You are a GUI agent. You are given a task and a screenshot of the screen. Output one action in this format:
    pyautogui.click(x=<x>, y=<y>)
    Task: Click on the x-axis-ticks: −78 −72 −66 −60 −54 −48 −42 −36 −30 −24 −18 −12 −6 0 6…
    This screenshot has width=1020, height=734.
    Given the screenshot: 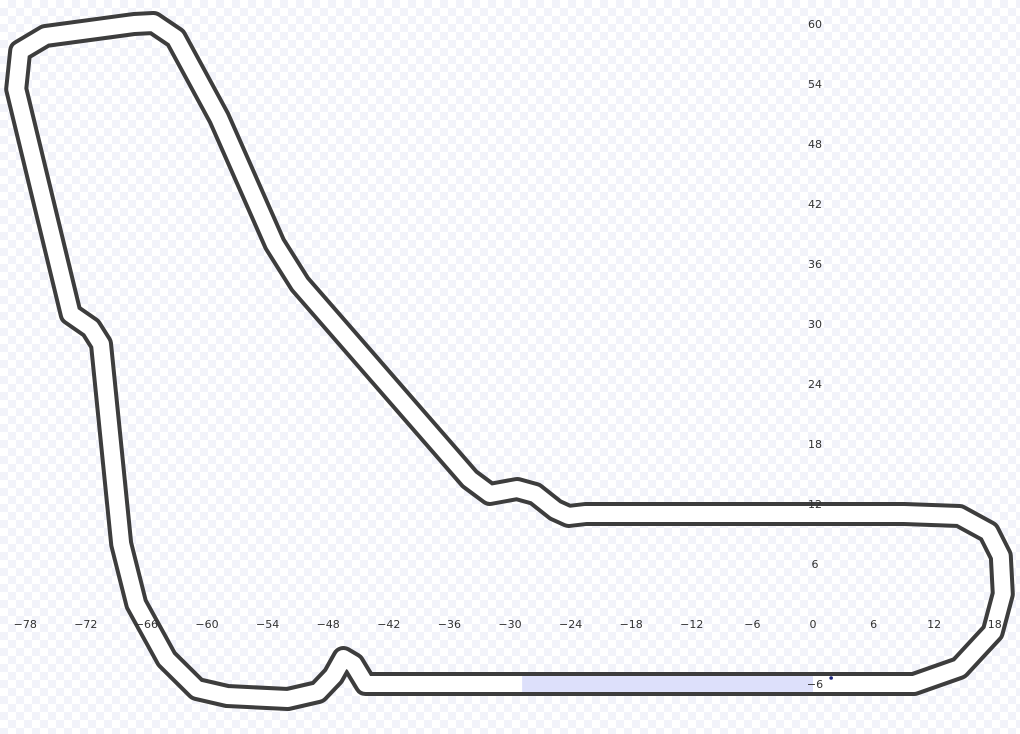 What is the action you would take?
    pyautogui.click(x=508, y=624)
    